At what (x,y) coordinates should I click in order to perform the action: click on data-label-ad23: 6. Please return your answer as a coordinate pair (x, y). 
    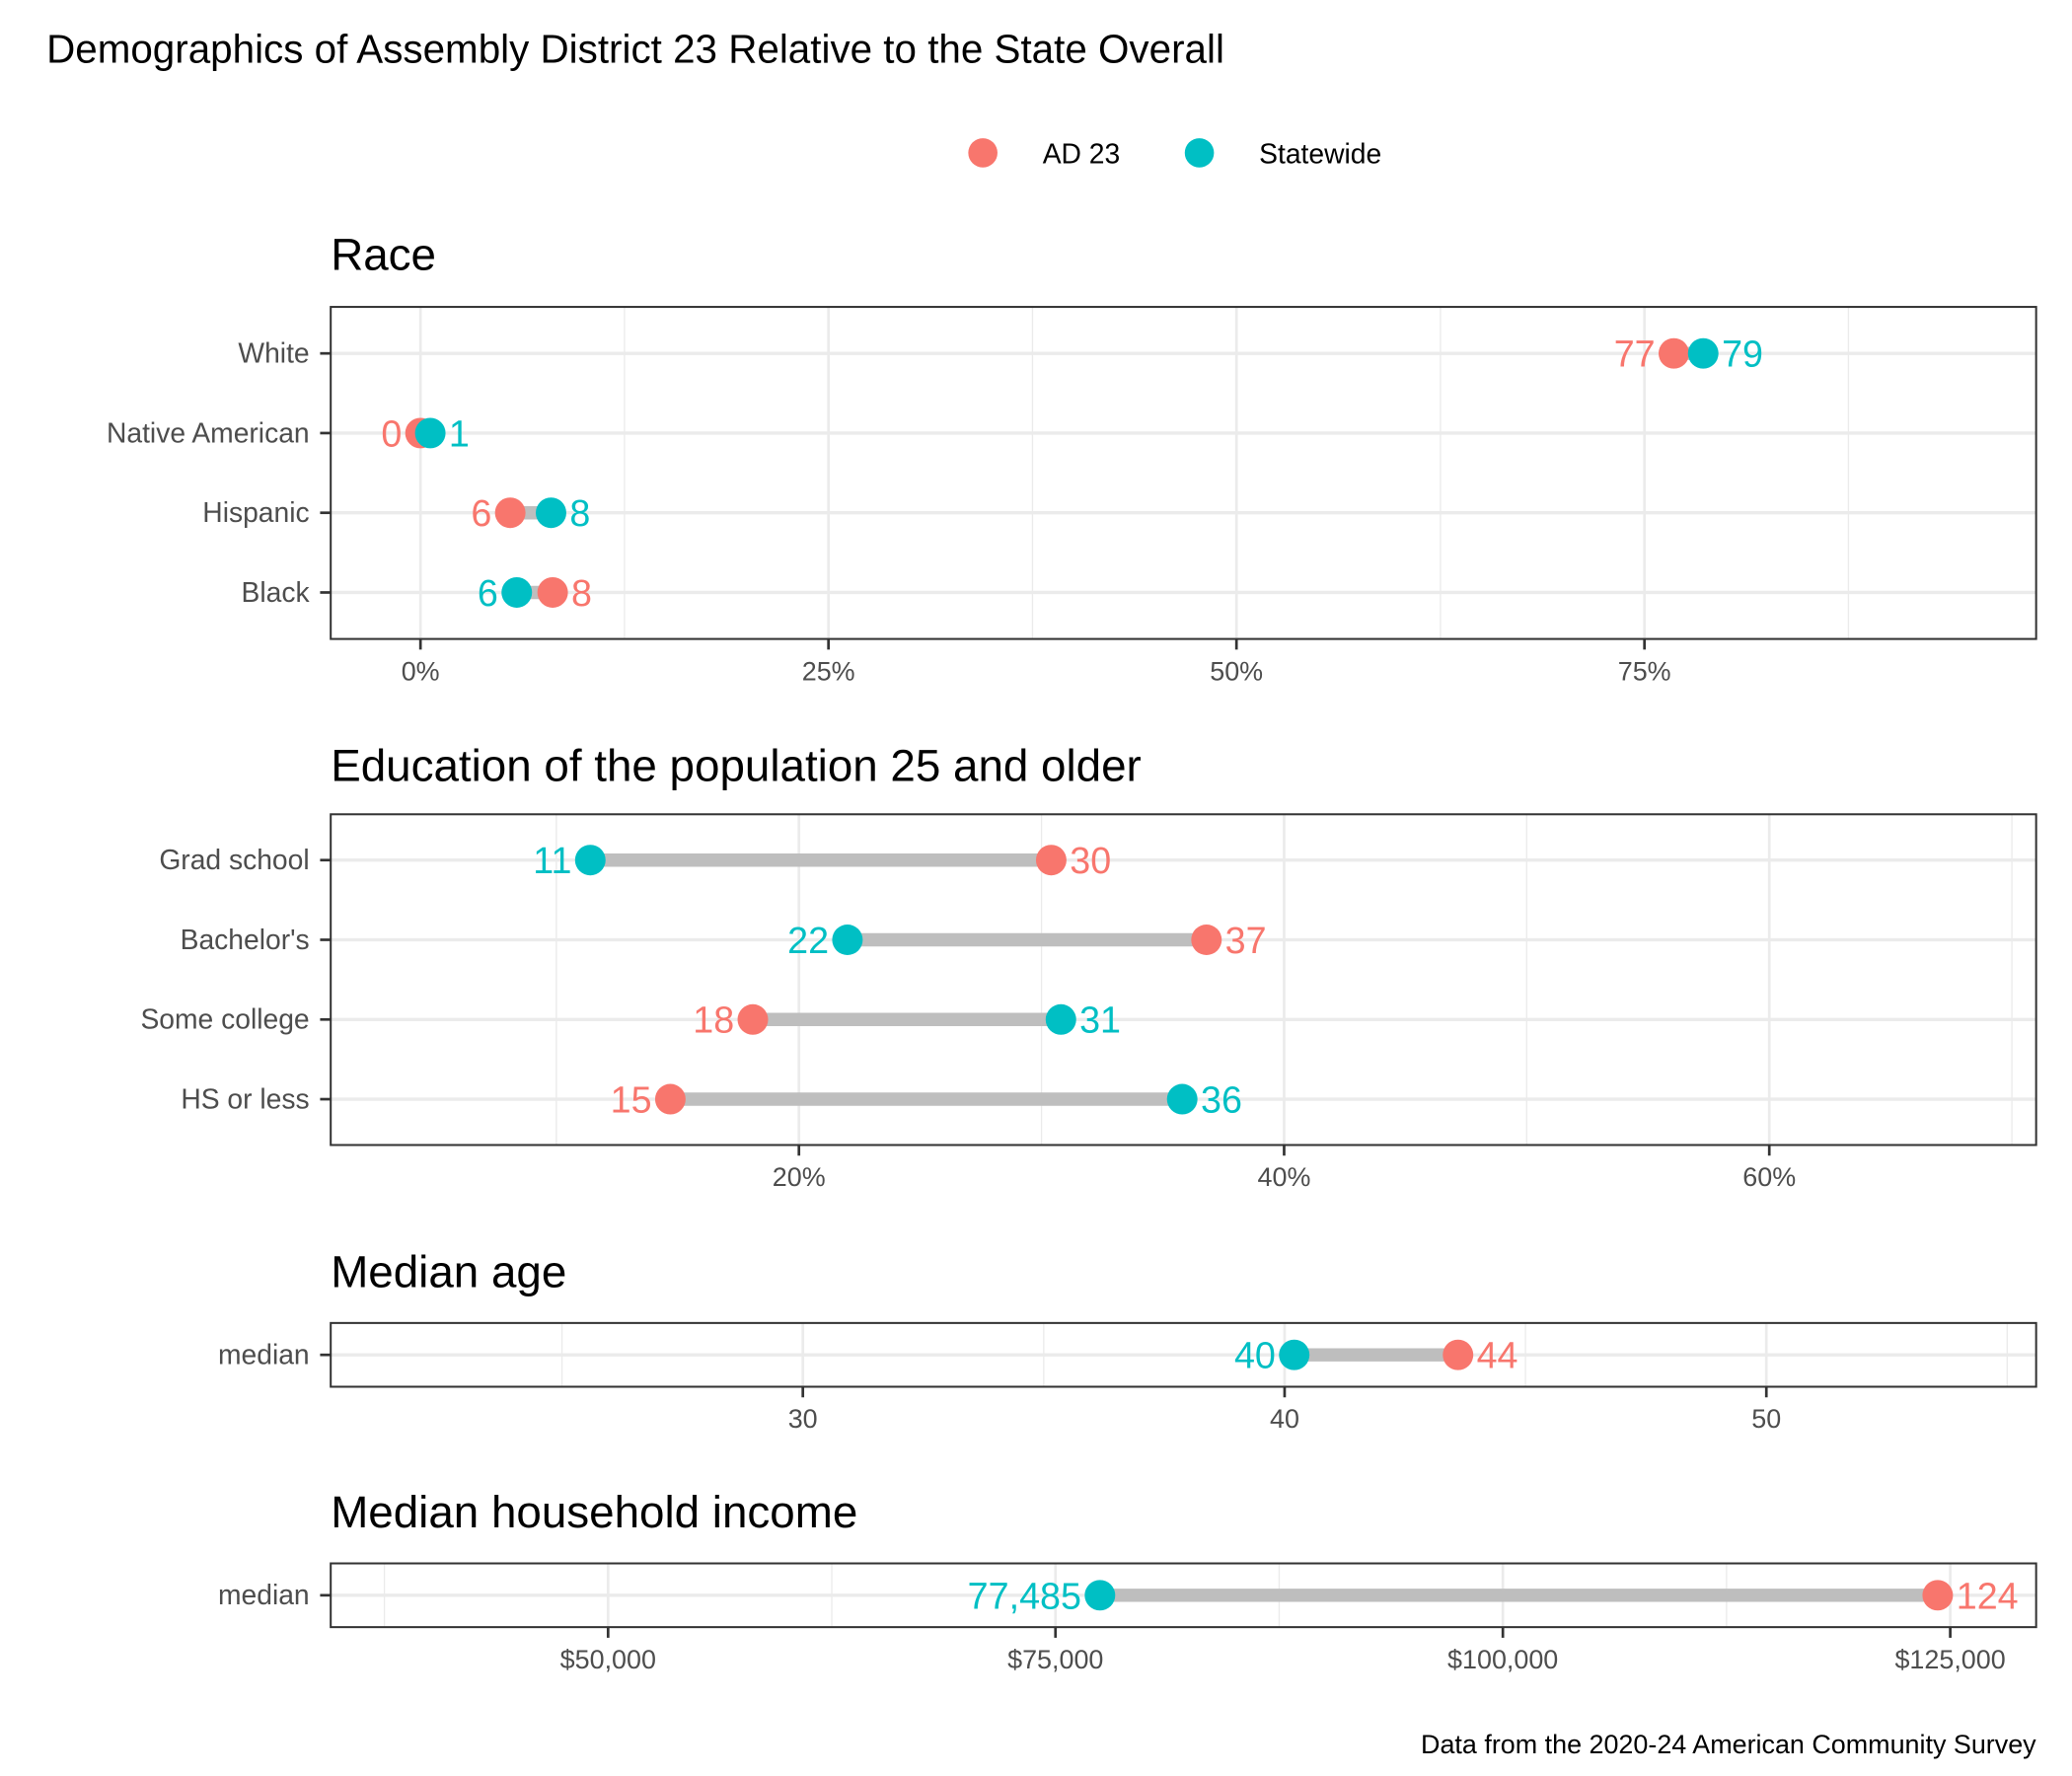
    Looking at the image, I should click on (481, 513).